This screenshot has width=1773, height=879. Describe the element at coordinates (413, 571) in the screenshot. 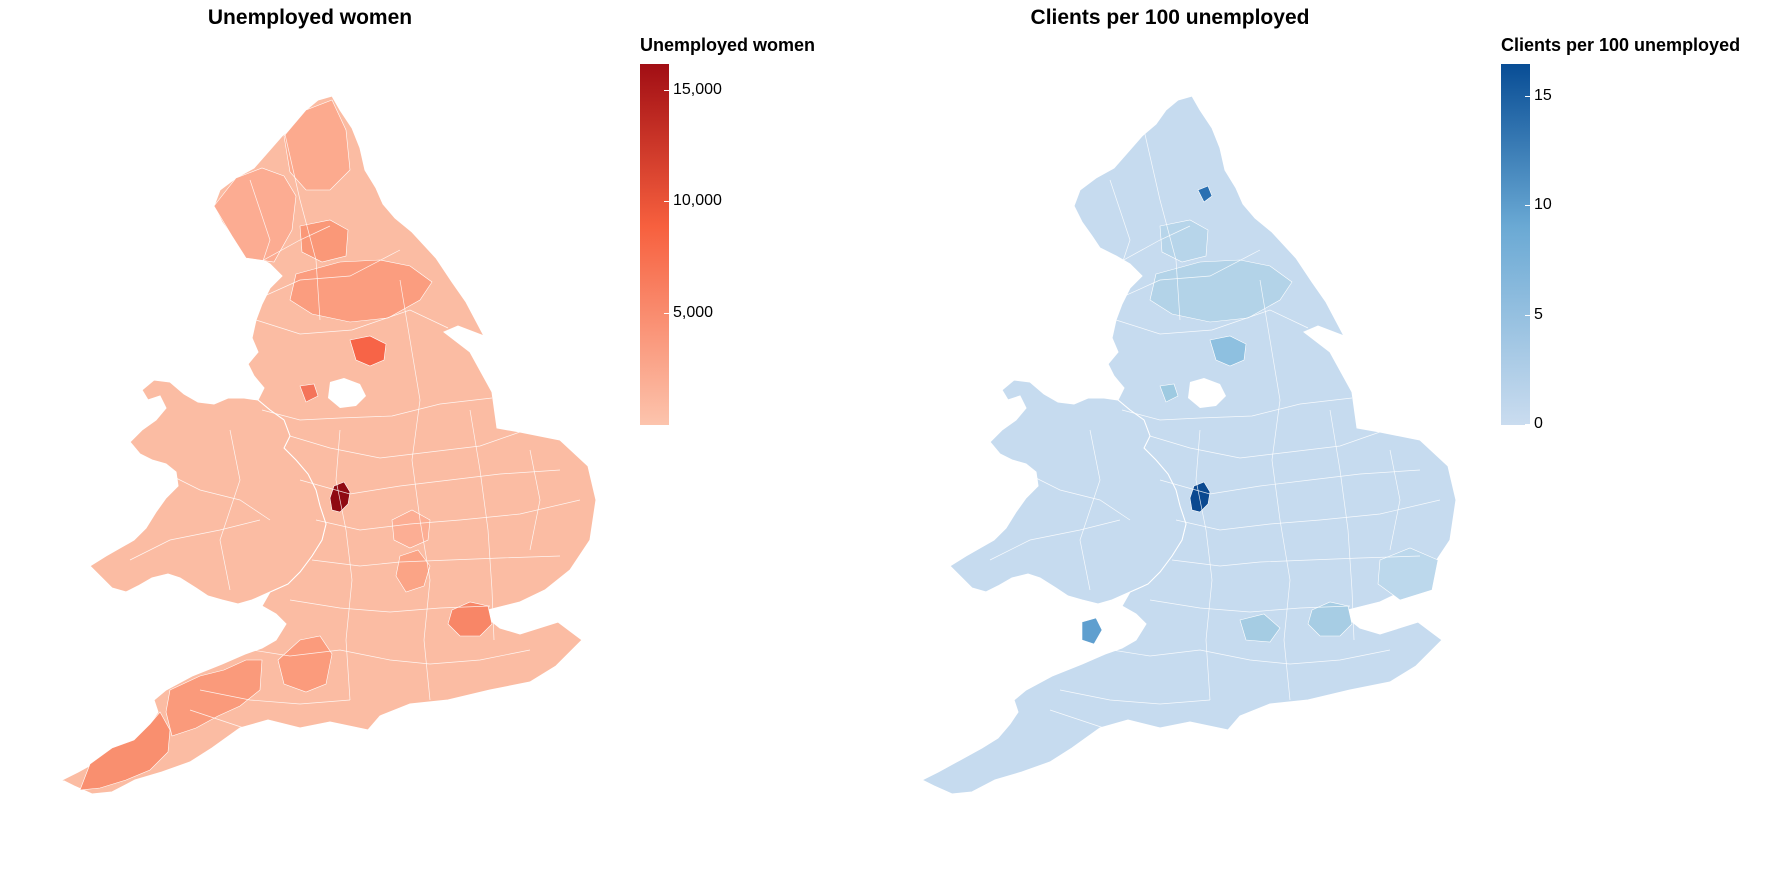

I see `region-buckinghamshire` at that location.